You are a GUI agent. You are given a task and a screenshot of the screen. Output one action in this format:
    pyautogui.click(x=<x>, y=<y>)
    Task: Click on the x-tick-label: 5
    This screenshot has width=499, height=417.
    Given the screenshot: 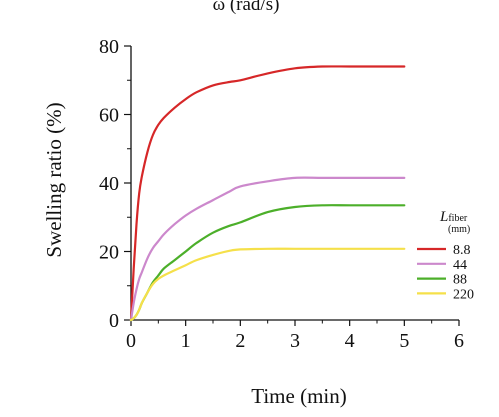 What is the action you would take?
    pyautogui.click(x=404, y=341)
    